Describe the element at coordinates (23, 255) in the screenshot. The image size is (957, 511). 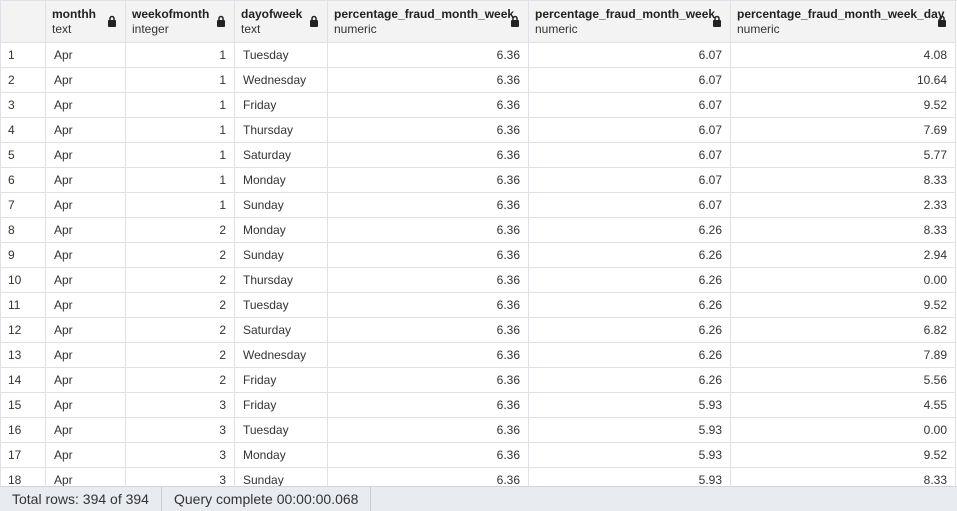
I see `row-number: 9` at that location.